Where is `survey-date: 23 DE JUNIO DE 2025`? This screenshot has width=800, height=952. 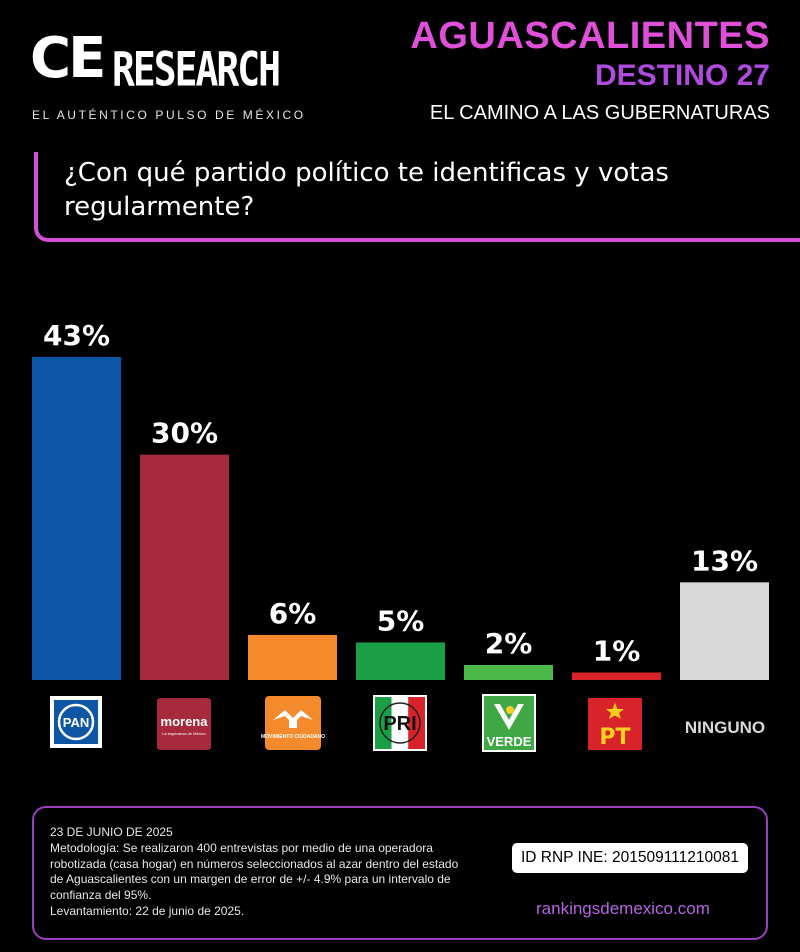
survey-date: 23 DE JUNIO DE 2025 is located at coordinates (111, 832).